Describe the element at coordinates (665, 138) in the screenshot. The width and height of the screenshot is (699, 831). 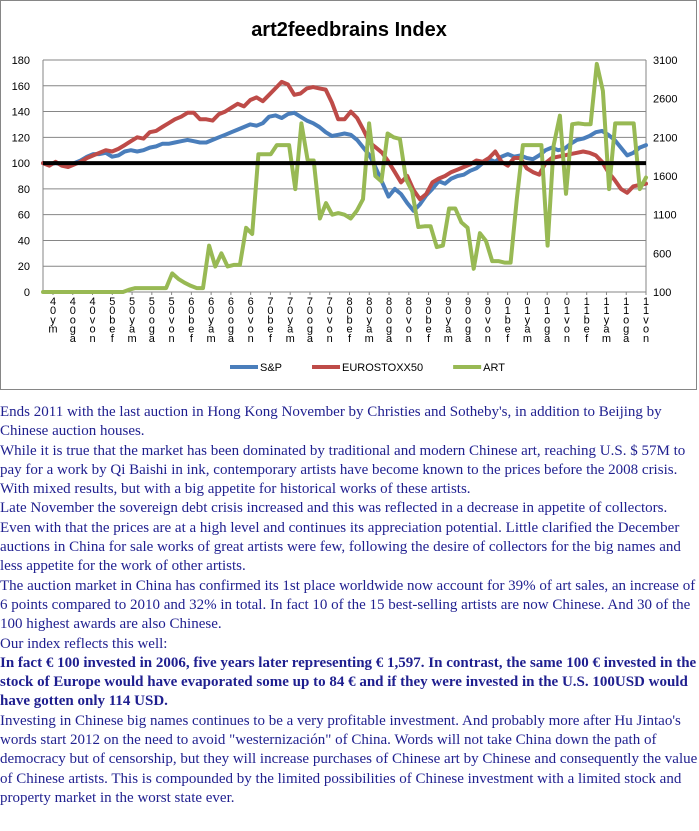
I see `right-tick-label: 2100` at that location.